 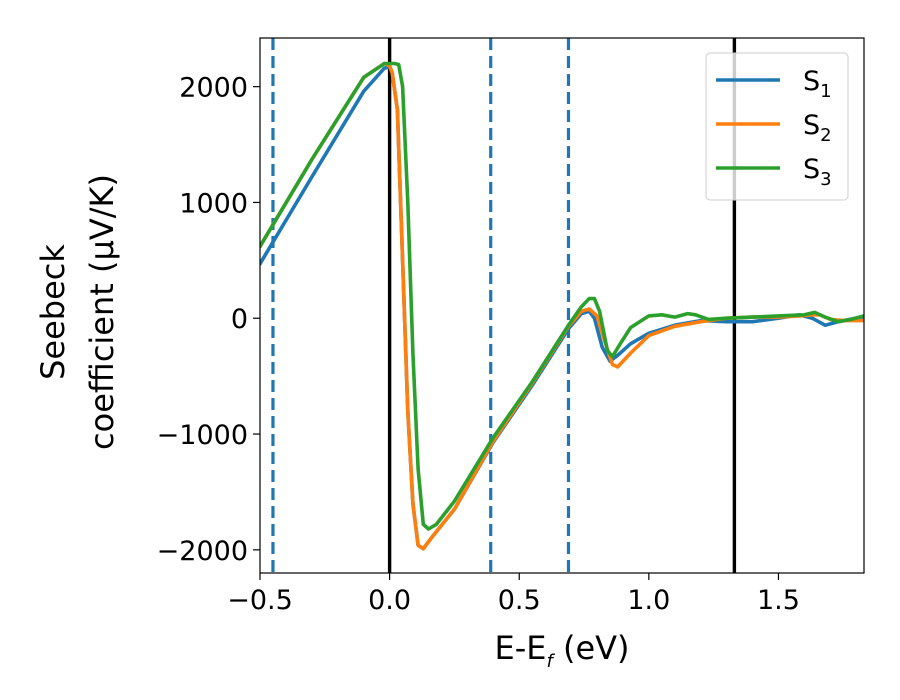 What do you see at coordinates (102, 312) in the screenshot?
I see `y-axis-title-line2: coefficient (μV/K)` at bounding box center [102, 312].